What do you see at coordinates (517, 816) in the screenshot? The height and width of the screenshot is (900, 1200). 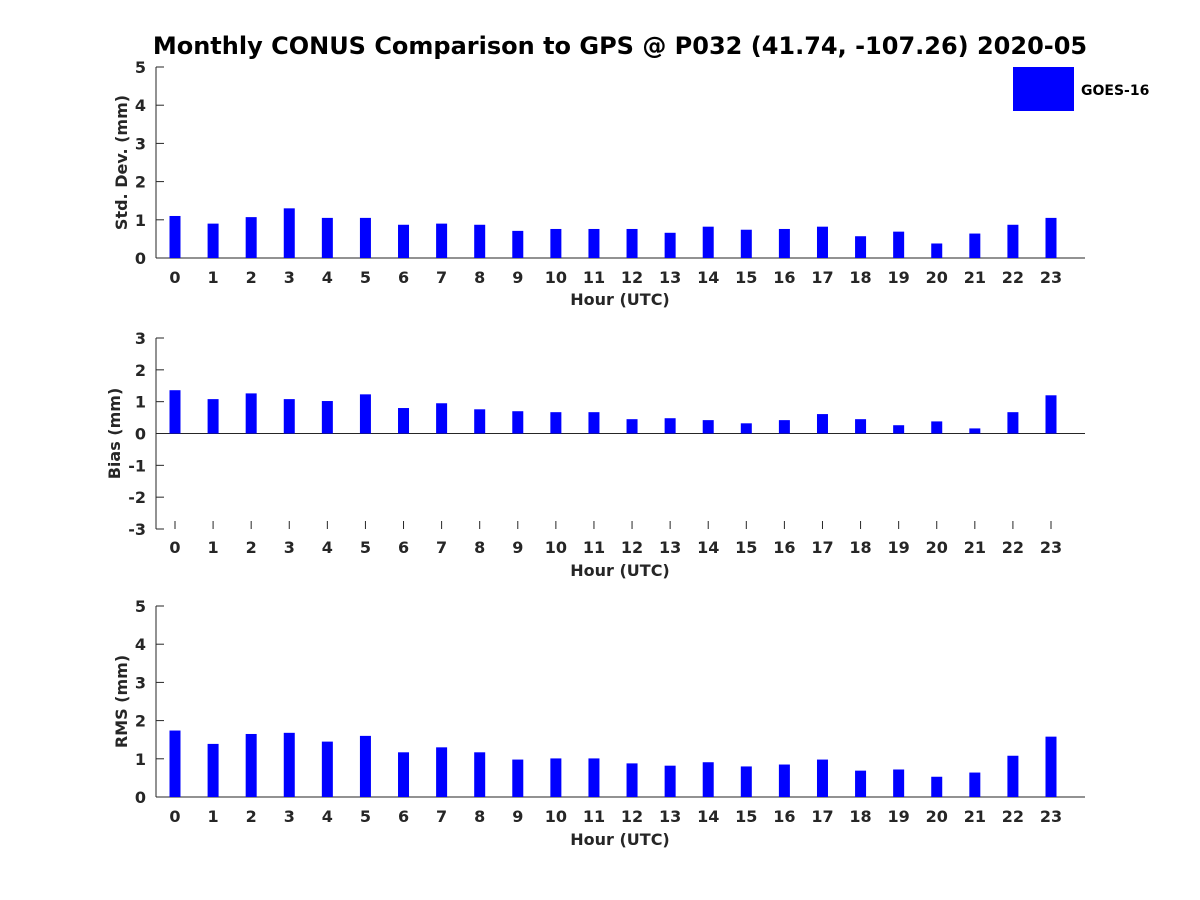 I see `rms-x-tick-label: 9` at bounding box center [517, 816].